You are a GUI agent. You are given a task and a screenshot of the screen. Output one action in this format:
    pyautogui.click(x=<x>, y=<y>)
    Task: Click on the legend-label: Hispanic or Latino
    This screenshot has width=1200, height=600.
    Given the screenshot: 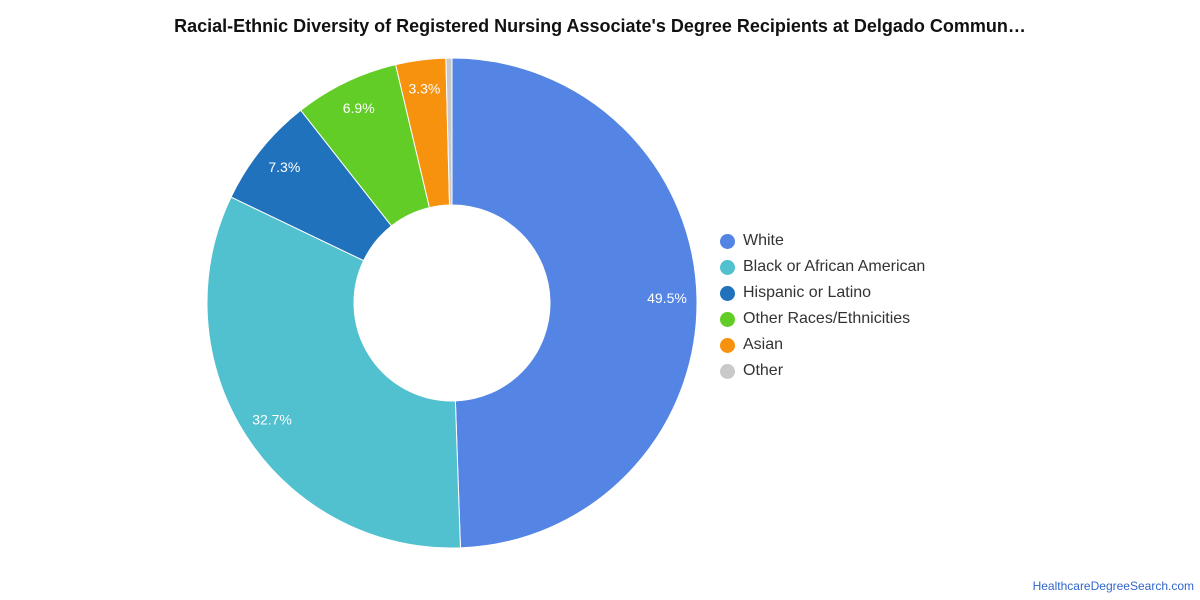 What is the action you would take?
    pyautogui.click(x=807, y=292)
    